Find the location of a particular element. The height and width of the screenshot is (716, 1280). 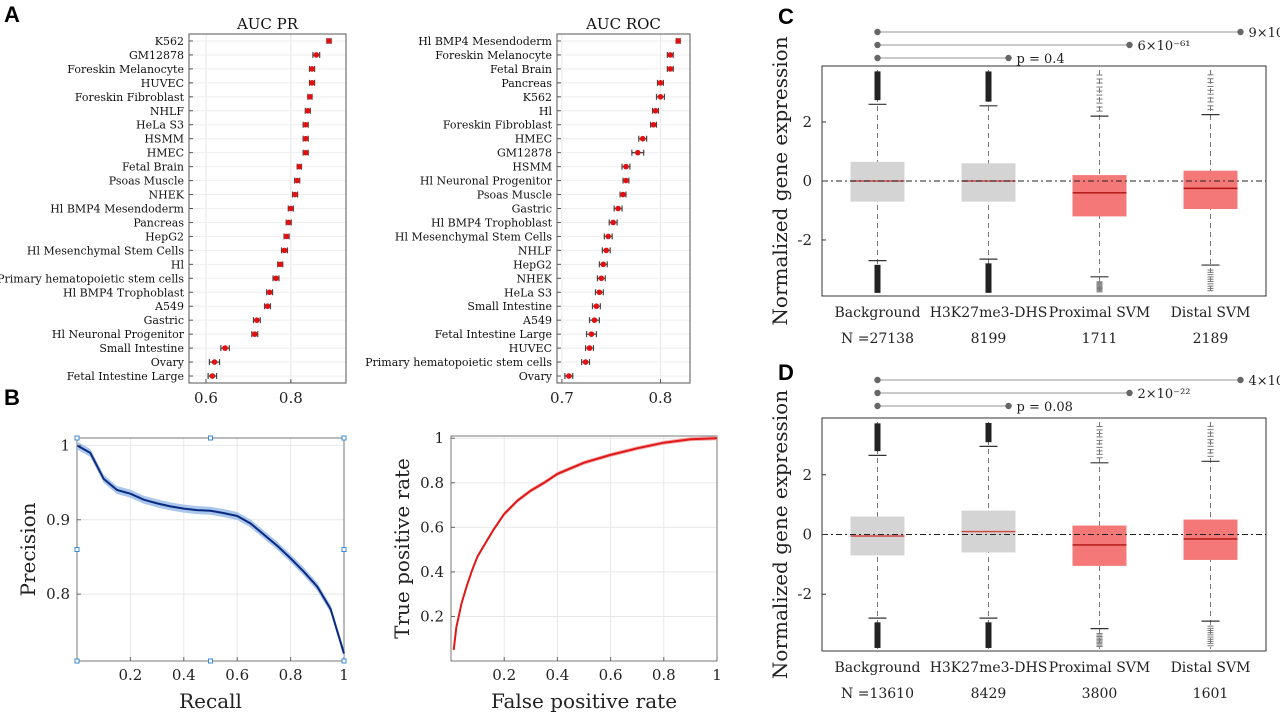

x-tick-label: 0.6 is located at coordinates (237, 675).